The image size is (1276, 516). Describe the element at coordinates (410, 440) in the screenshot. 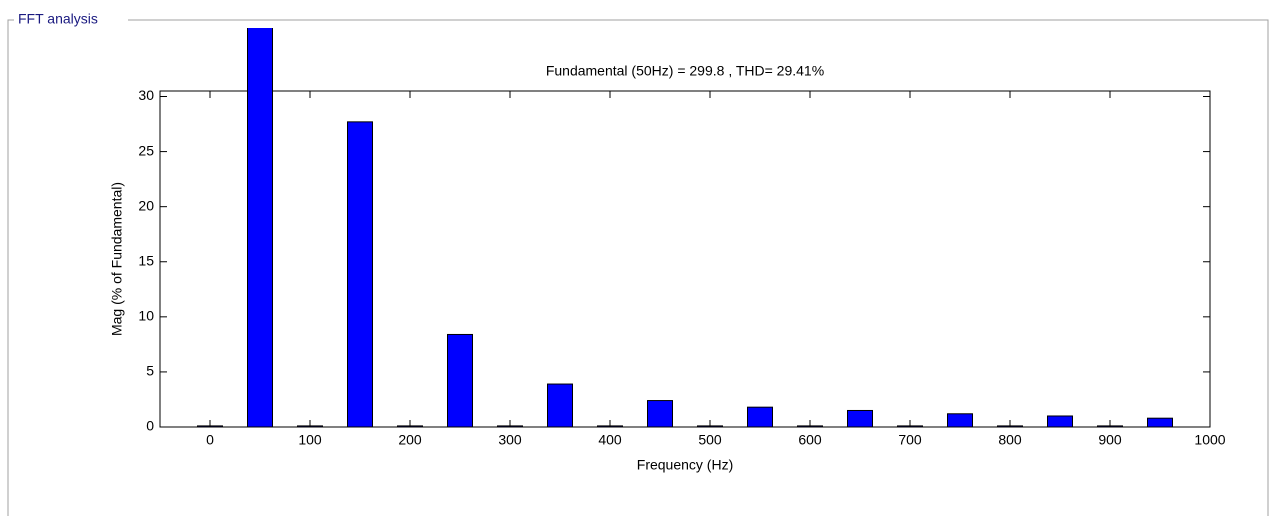

I see `x-tick-label: 200` at that location.